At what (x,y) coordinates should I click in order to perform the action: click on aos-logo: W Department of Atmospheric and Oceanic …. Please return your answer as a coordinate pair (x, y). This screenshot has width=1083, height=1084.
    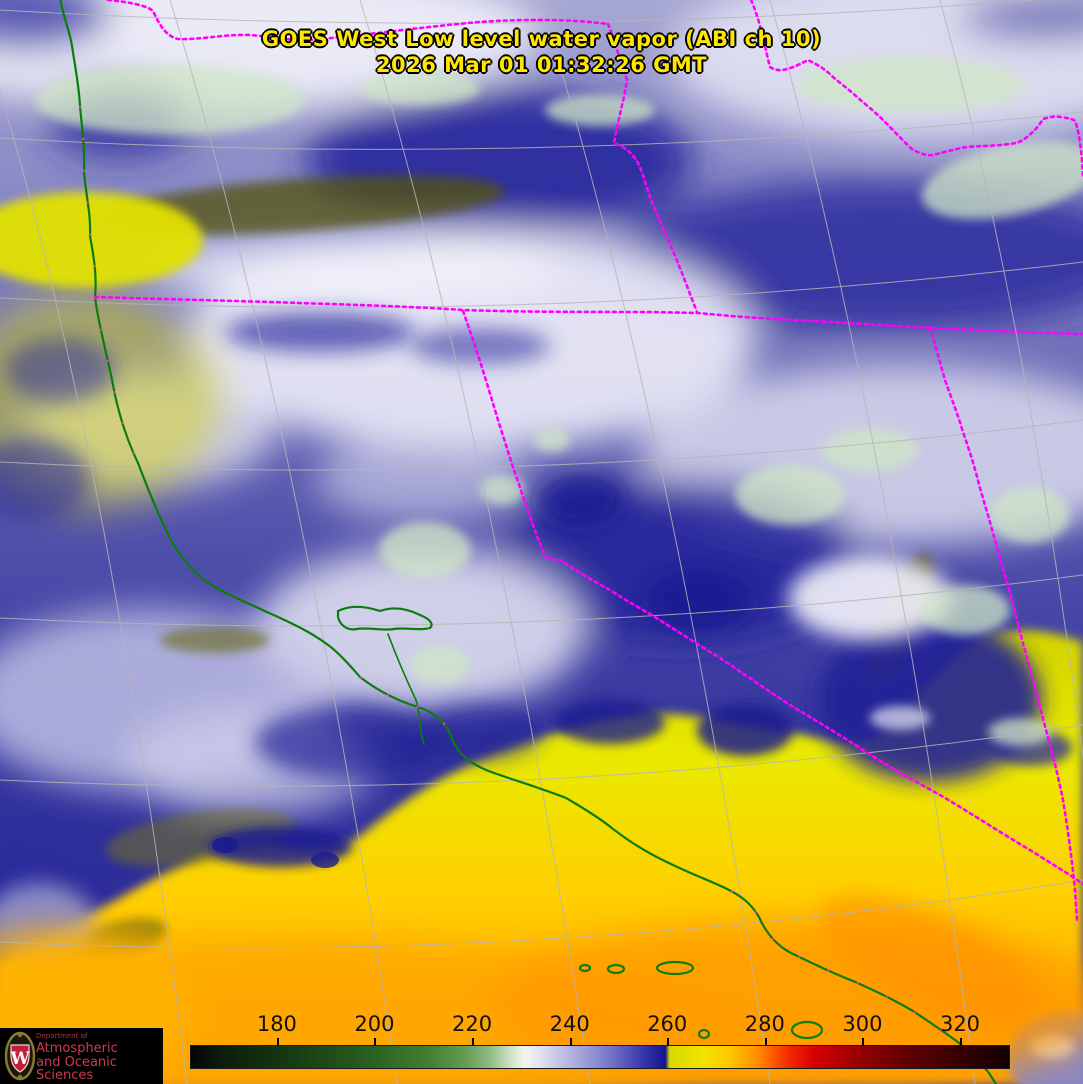
    Looking at the image, I should click on (81, 1056).